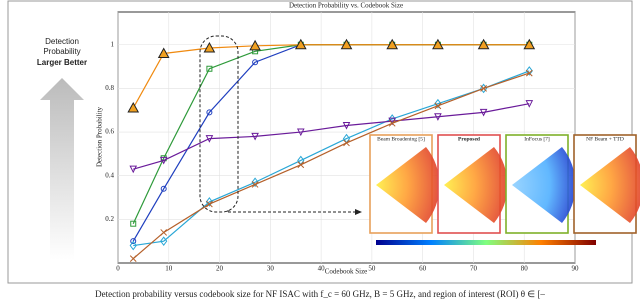 The height and width of the screenshot is (305, 640). What do you see at coordinates (358, 212) in the screenshot?
I see `pointer-head` at bounding box center [358, 212].